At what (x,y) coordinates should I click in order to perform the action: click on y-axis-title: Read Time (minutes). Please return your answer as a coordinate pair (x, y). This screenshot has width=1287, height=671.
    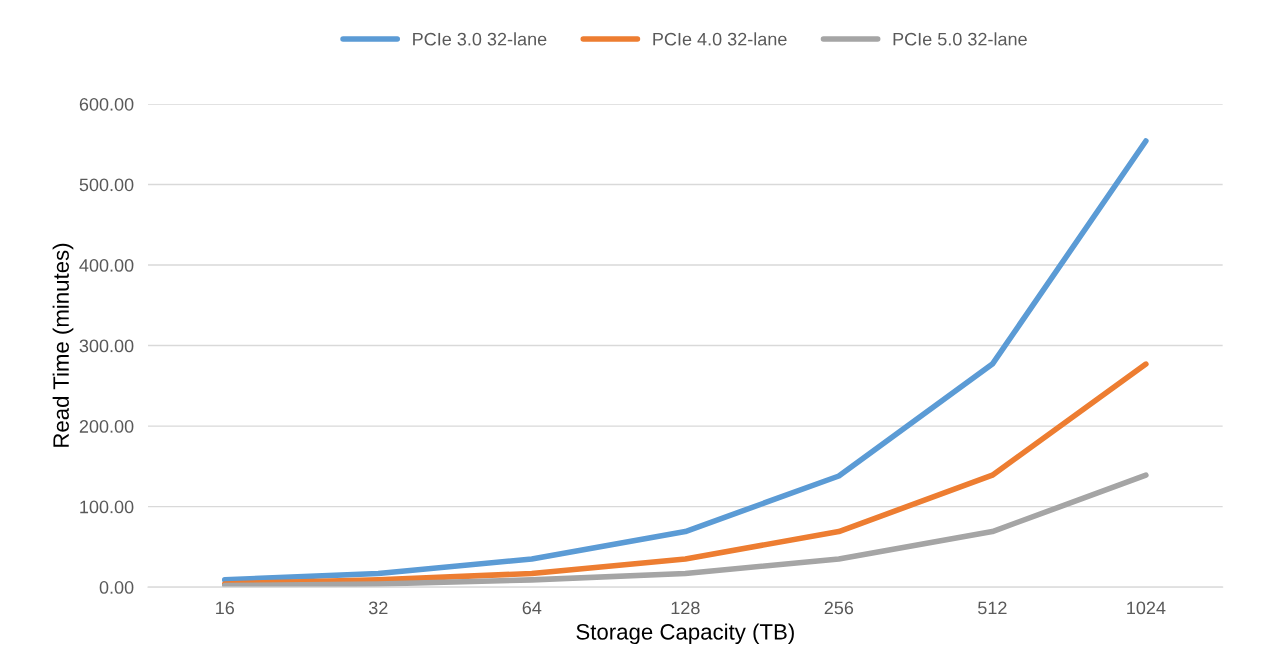
    Looking at the image, I should click on (63, 345).